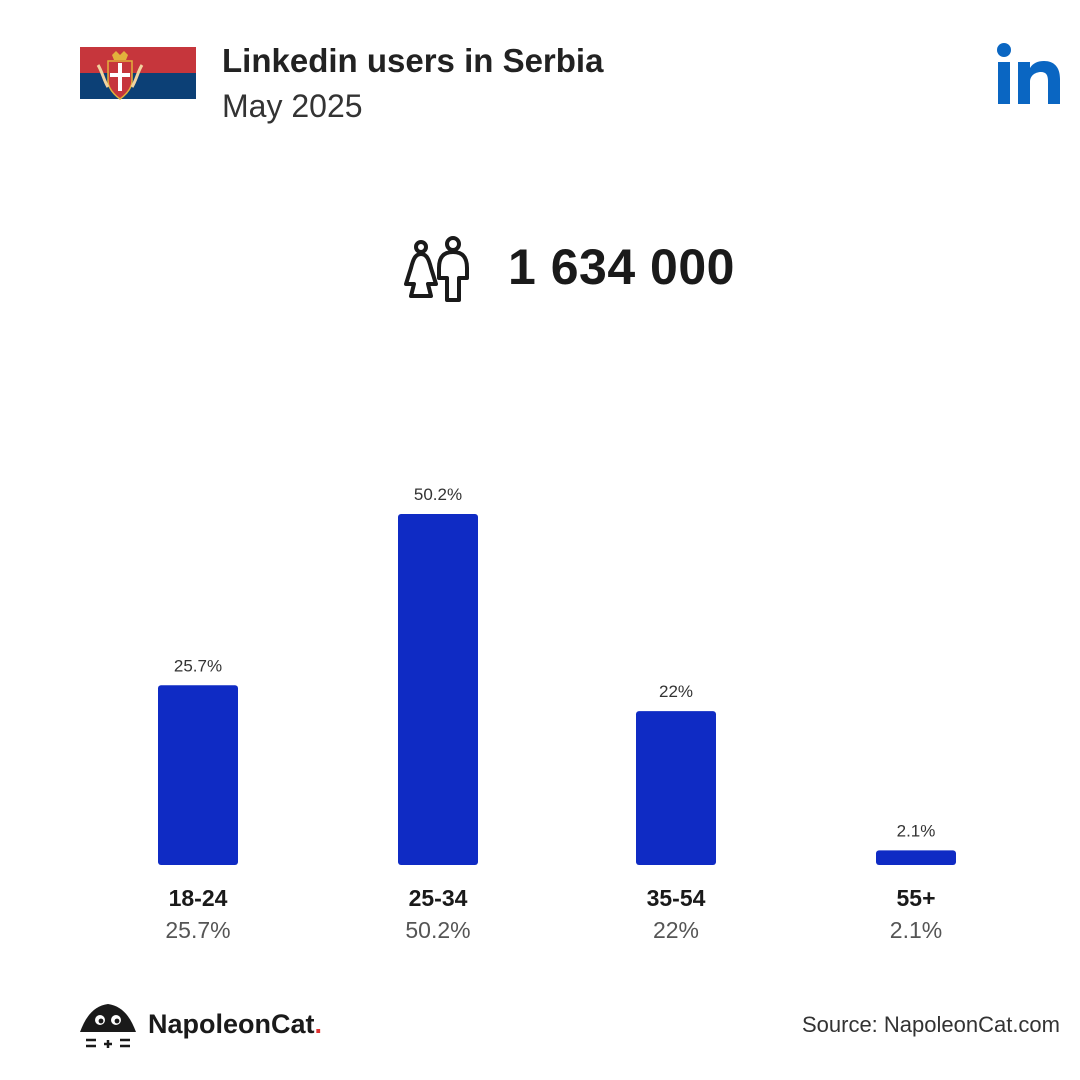  What do you see at coordinates (436, 269) in the screenshot?
I see `people-icon` at bounding box center [436, 269].